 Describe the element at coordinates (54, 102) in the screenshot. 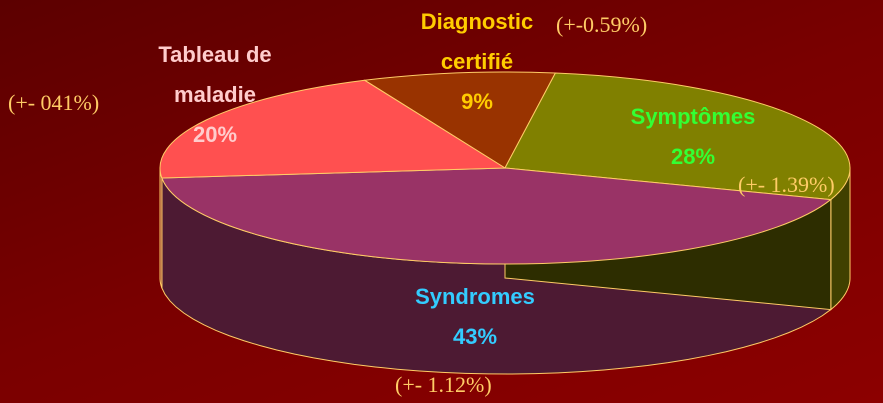

I see `annotation: (+- 041%)` at that location.